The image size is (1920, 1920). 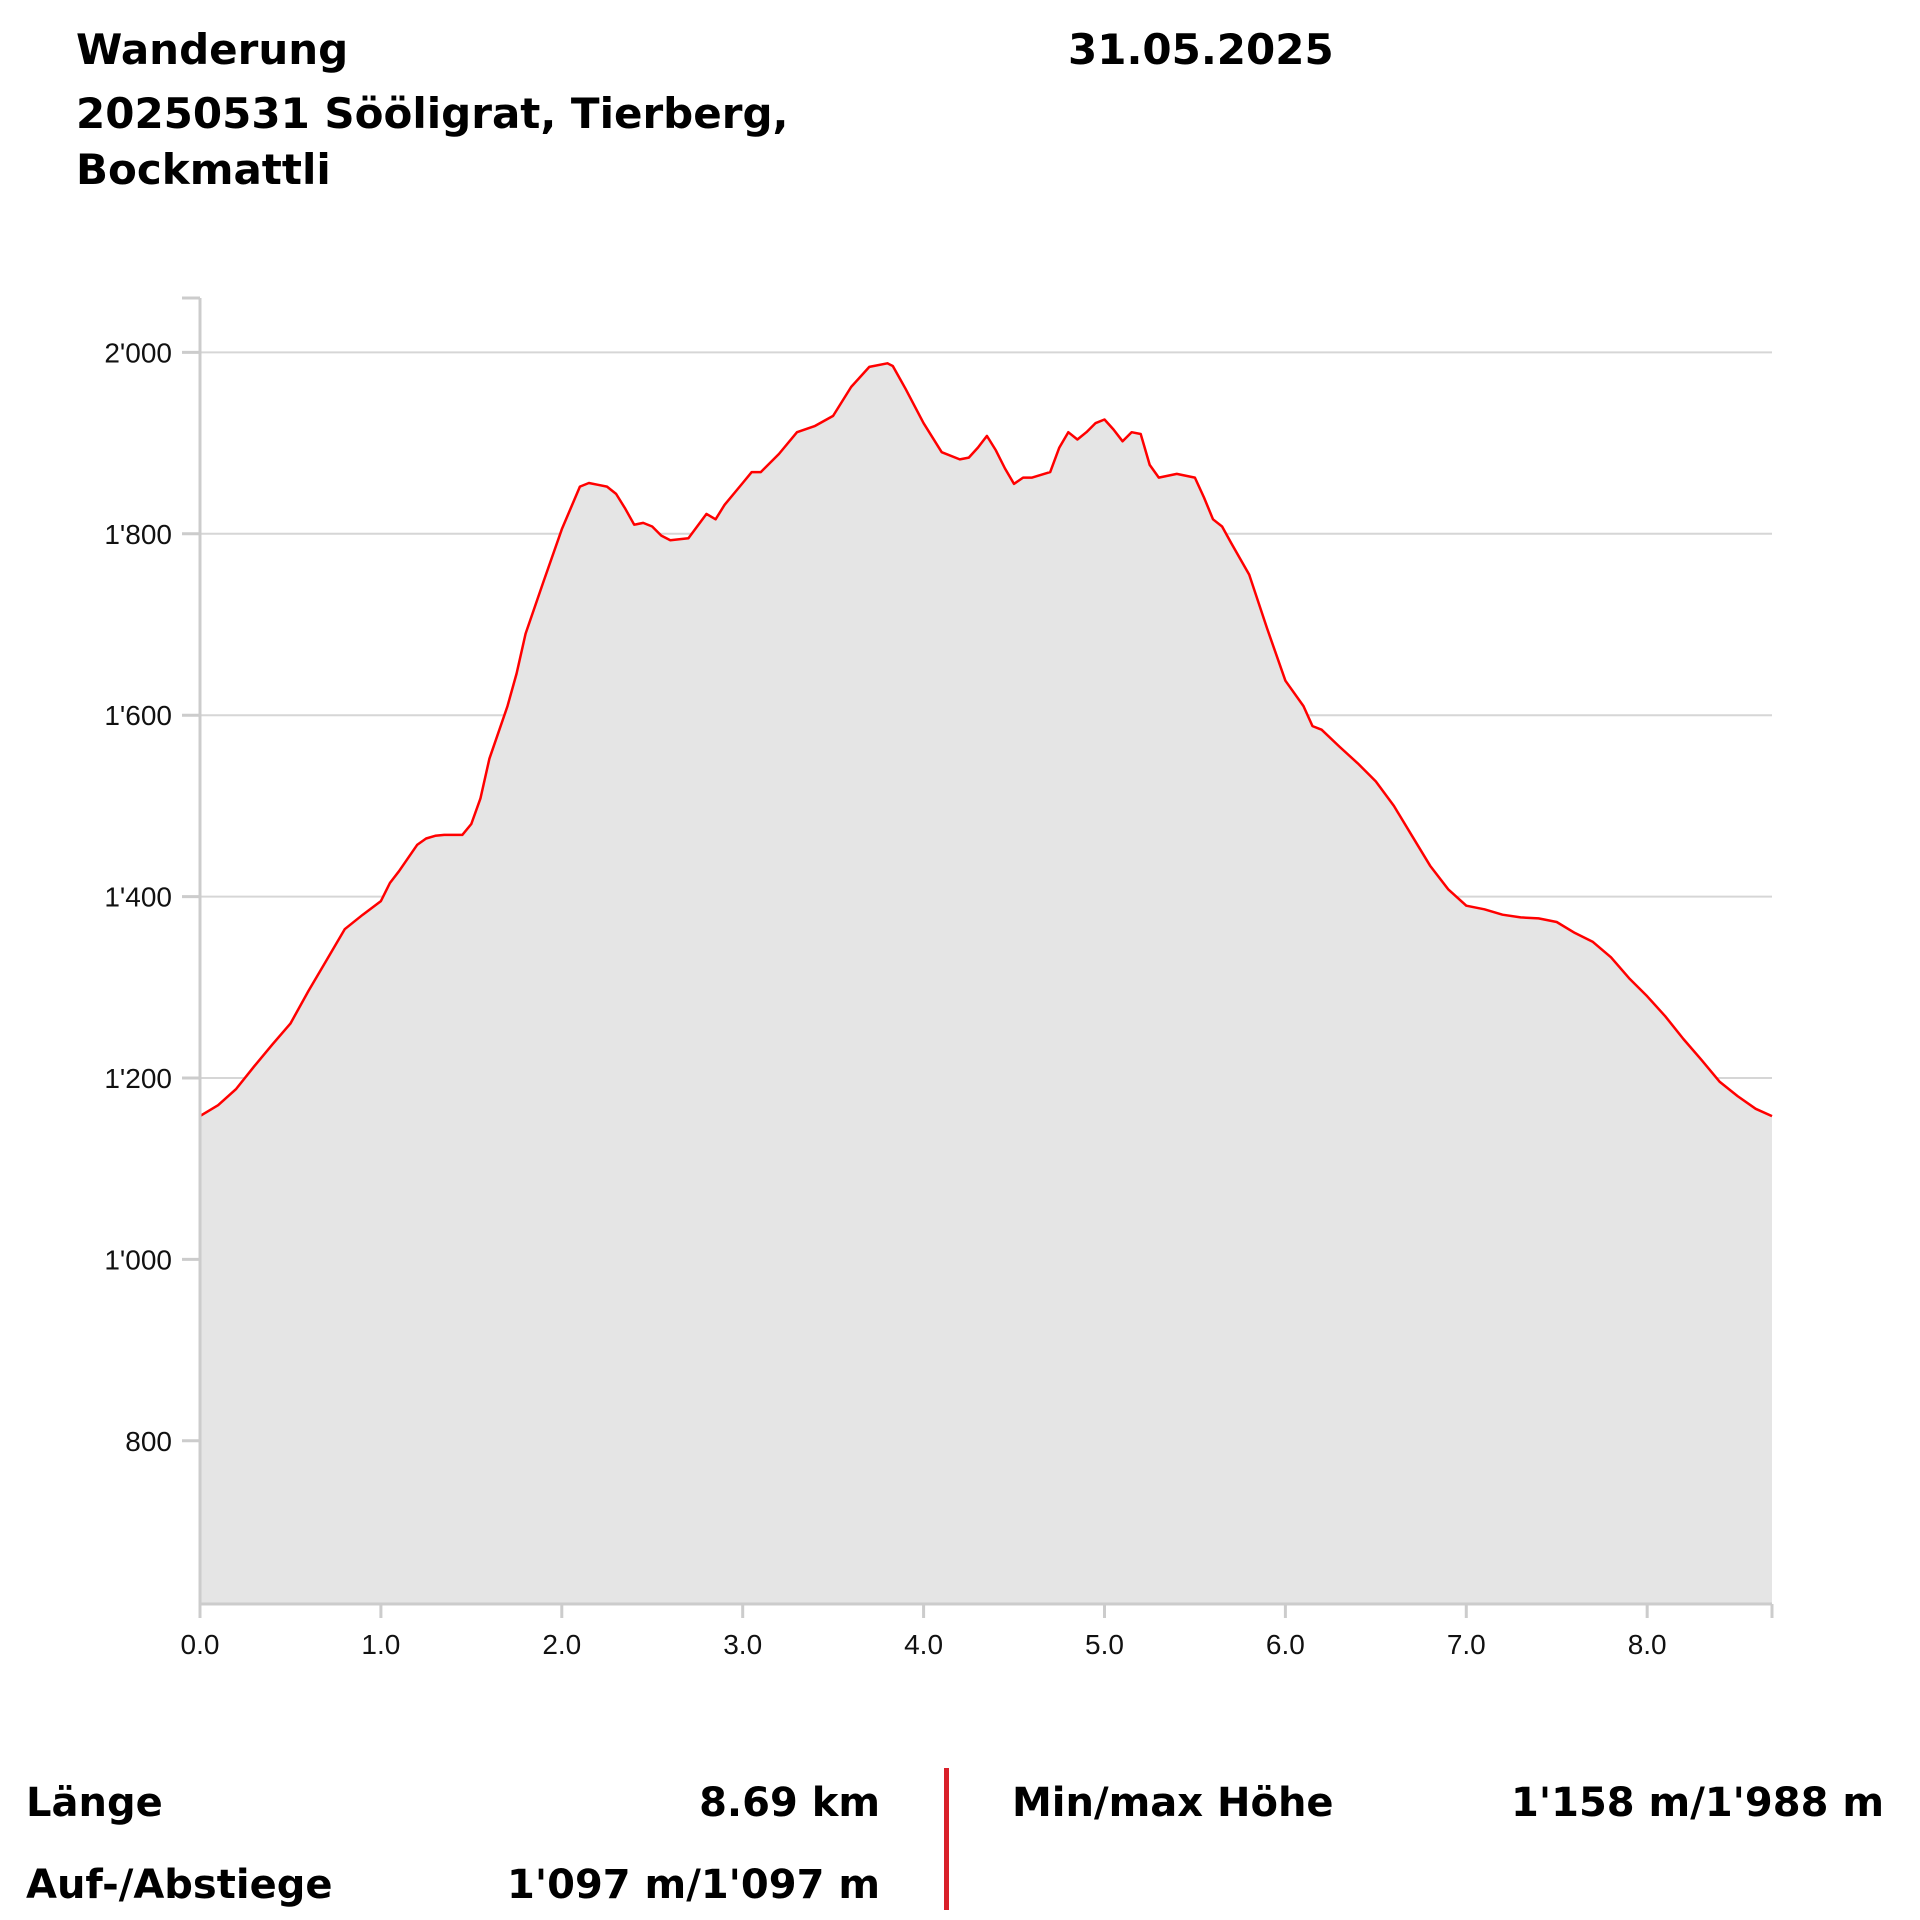 What do you see at coordinates (1697, 1803) in the screenshot?
I see `min-max-height-value: 1'158 m/1'988 m` at bounding box center [1697, 1803].